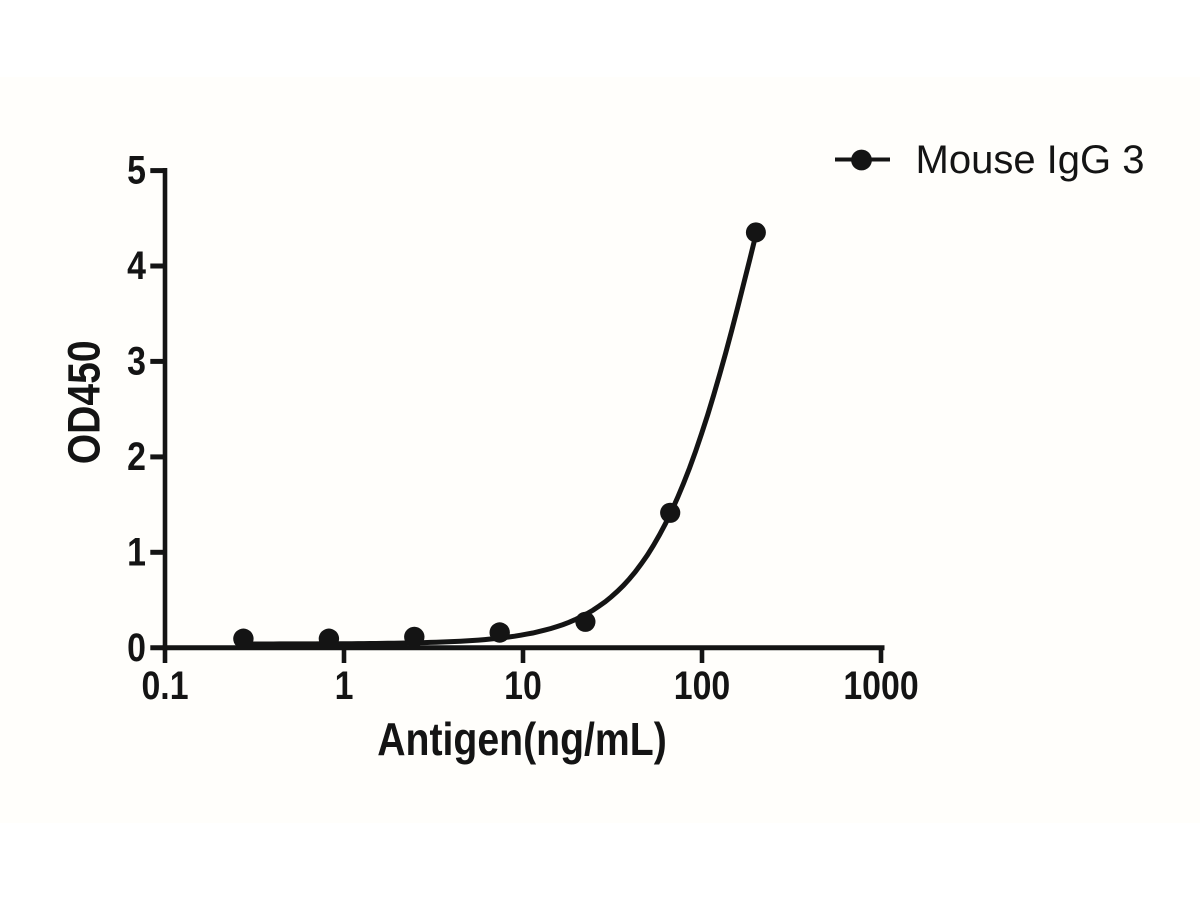  What do you see at coordinates (136, 455) in the screenshot?
I see `svg-text: 2` at bounding box center [136, 455].